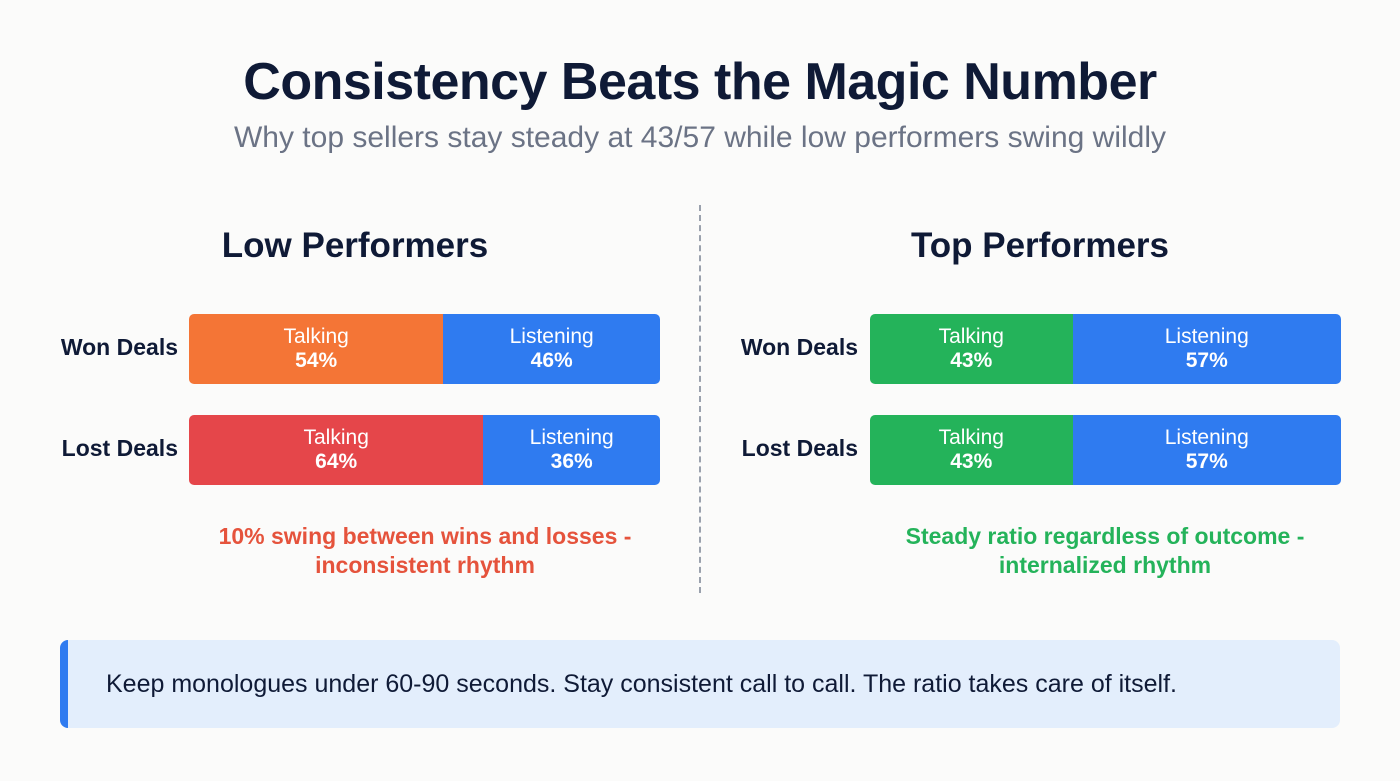  What do you see at coordinates (425, 565) in the screenshot?
I see `caption-line: inconsistent rhythm` at bounding box center [425, 565].